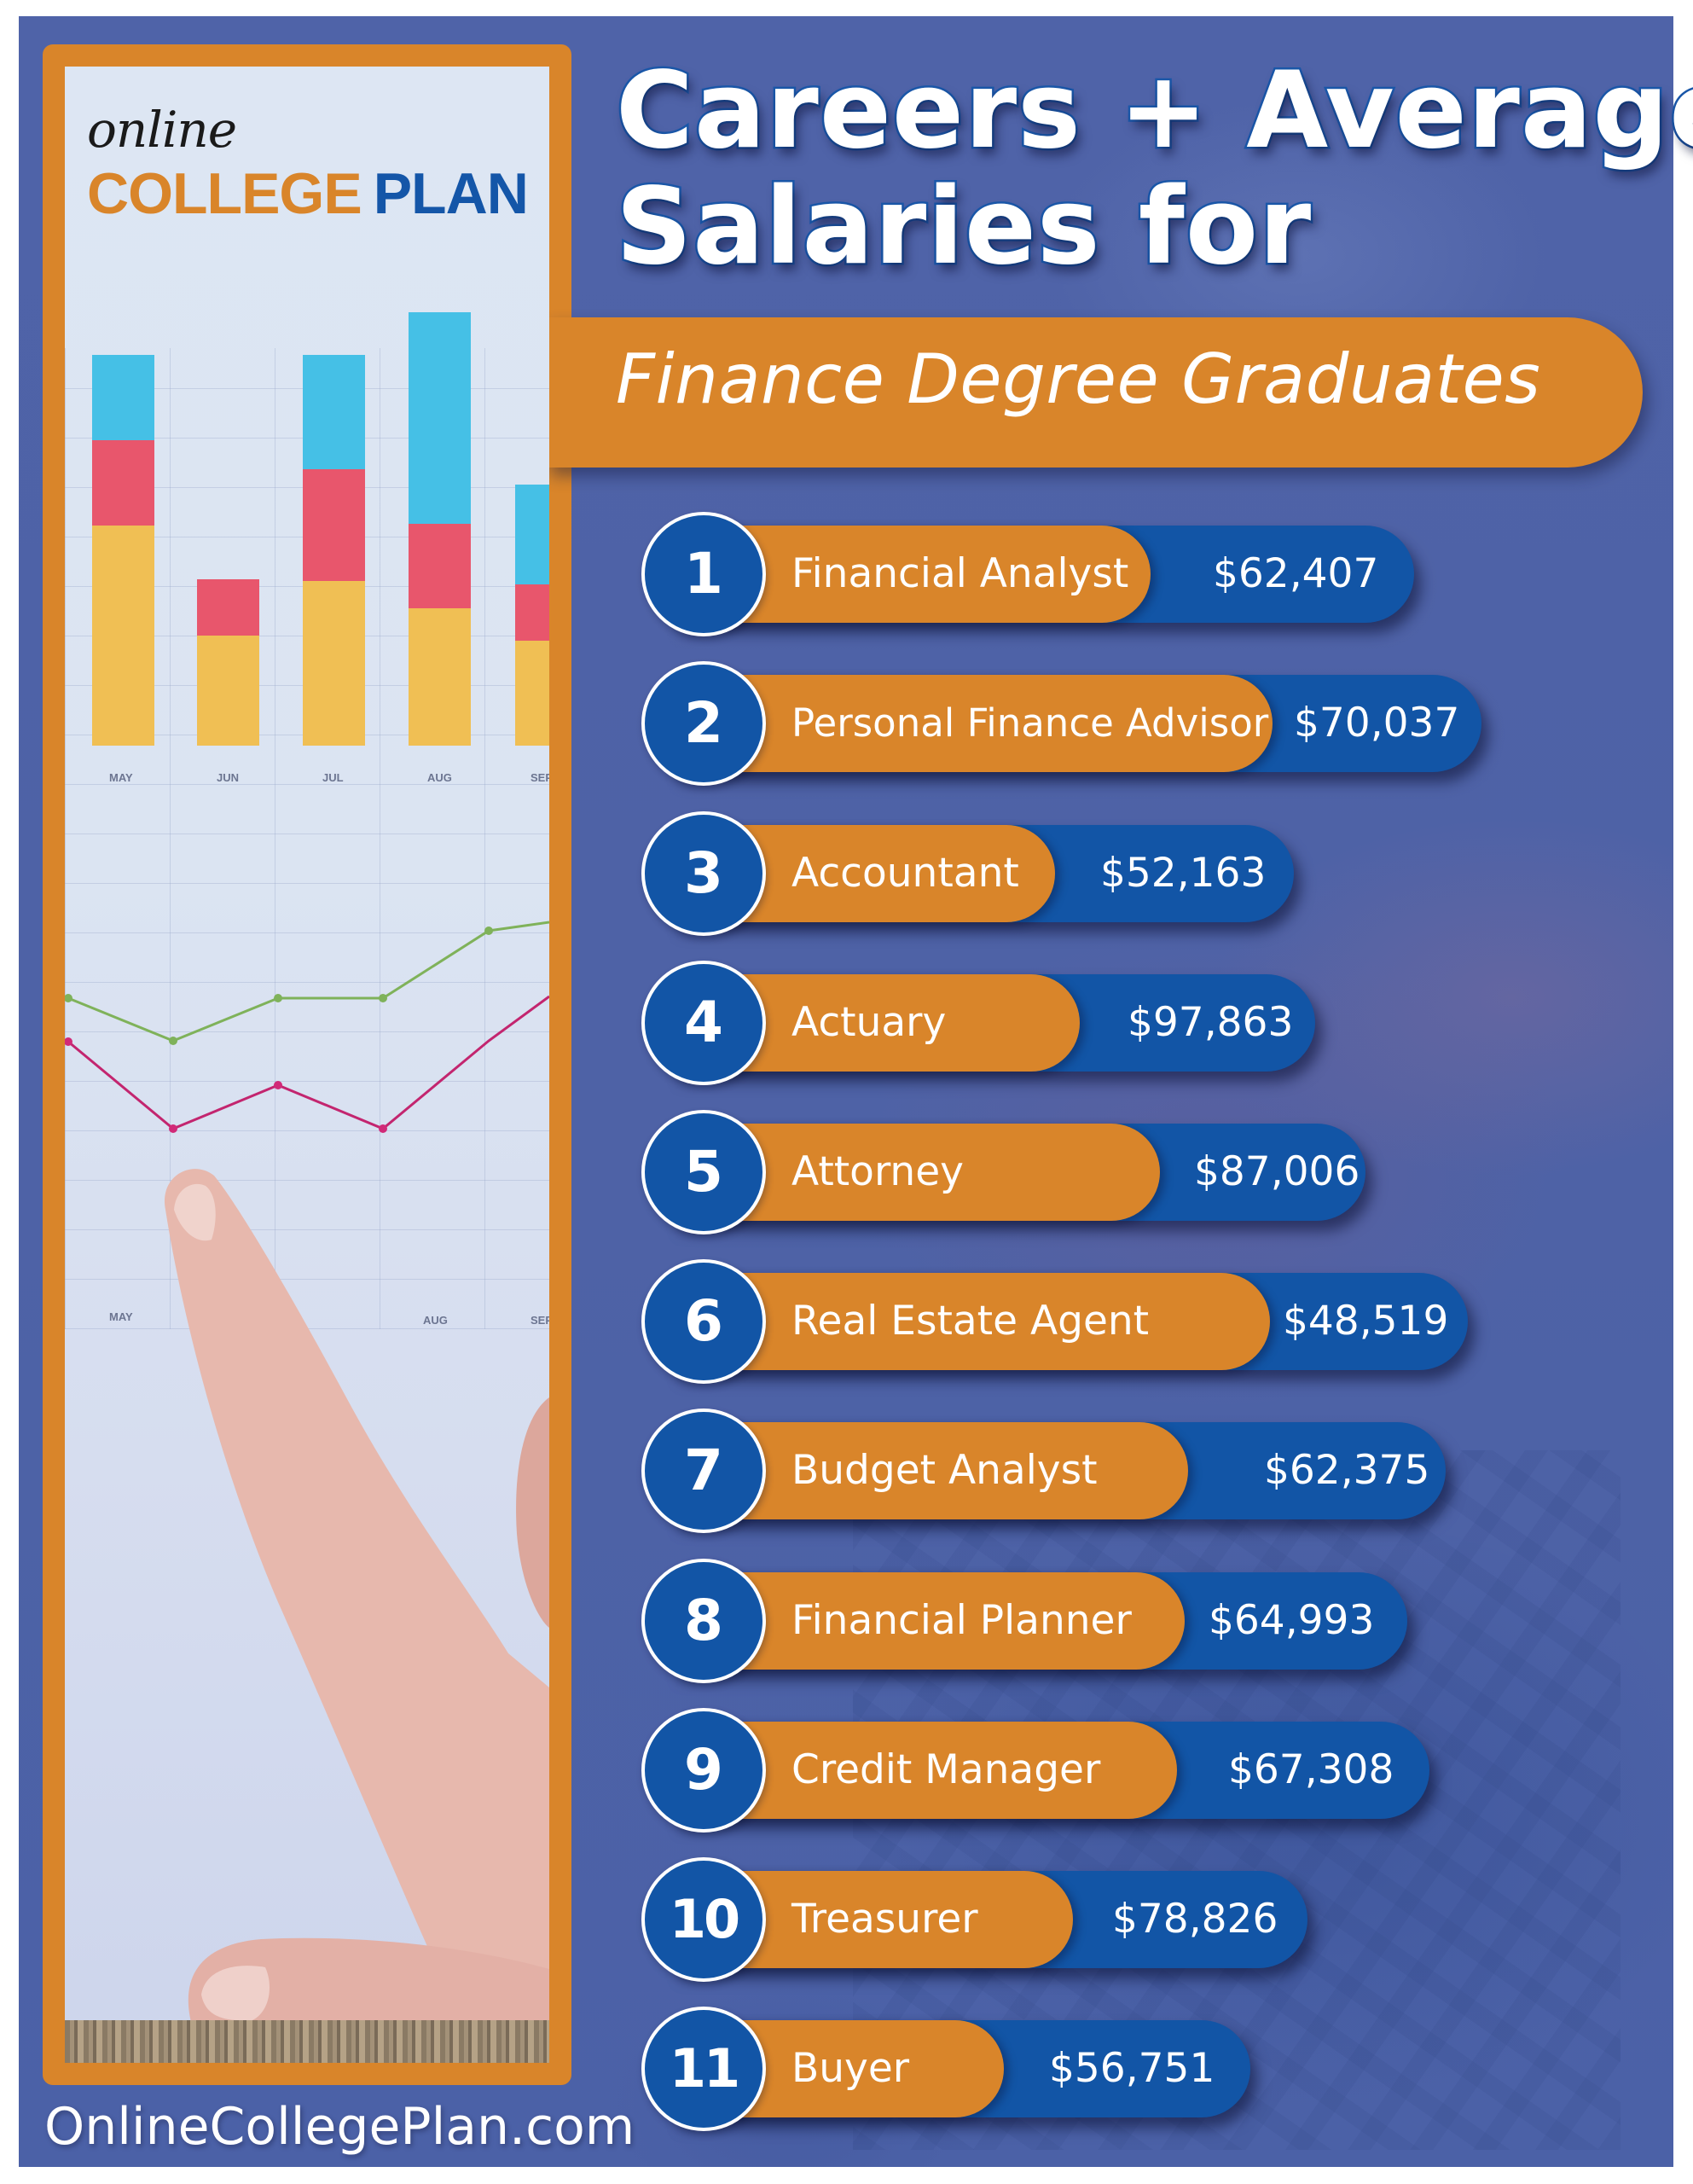 The height and width of the screenshot is (2184, 1693). I want to click on rank-badge: 10, so click(703, 1920).